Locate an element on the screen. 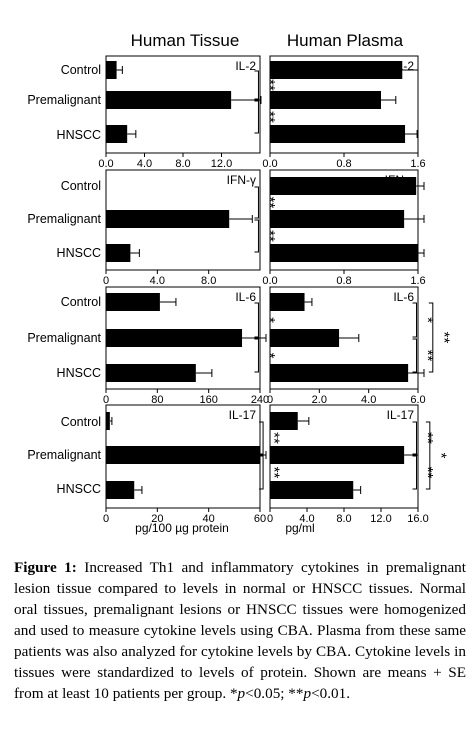  panel-label-il-2-tissue: IL-2 is located at coordinates (245, 66).